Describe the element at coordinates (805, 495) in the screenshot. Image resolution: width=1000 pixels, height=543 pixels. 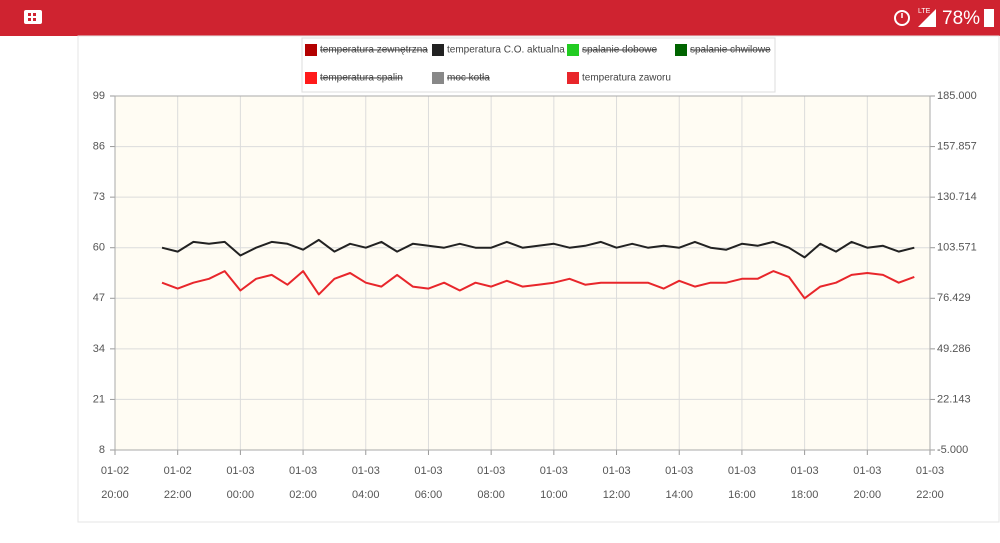
I see `x-tick-time: 18:00` at that location.